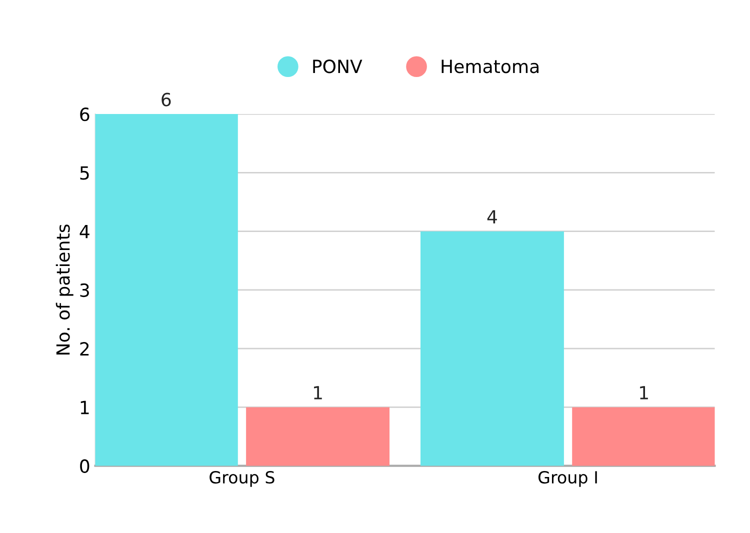  What do you see at coordinates (85, 231) in the screenshot?
I see `y-tick-label: 4` at bounding box center [85, 231].